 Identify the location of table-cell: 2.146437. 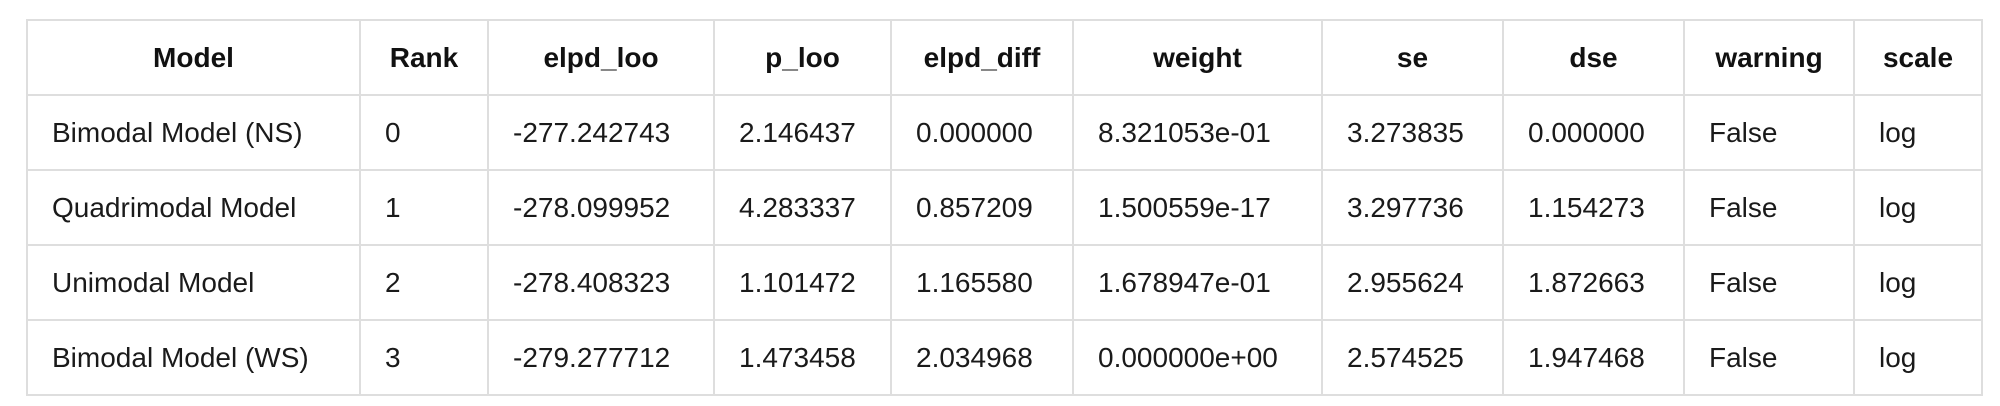
(802, 132).